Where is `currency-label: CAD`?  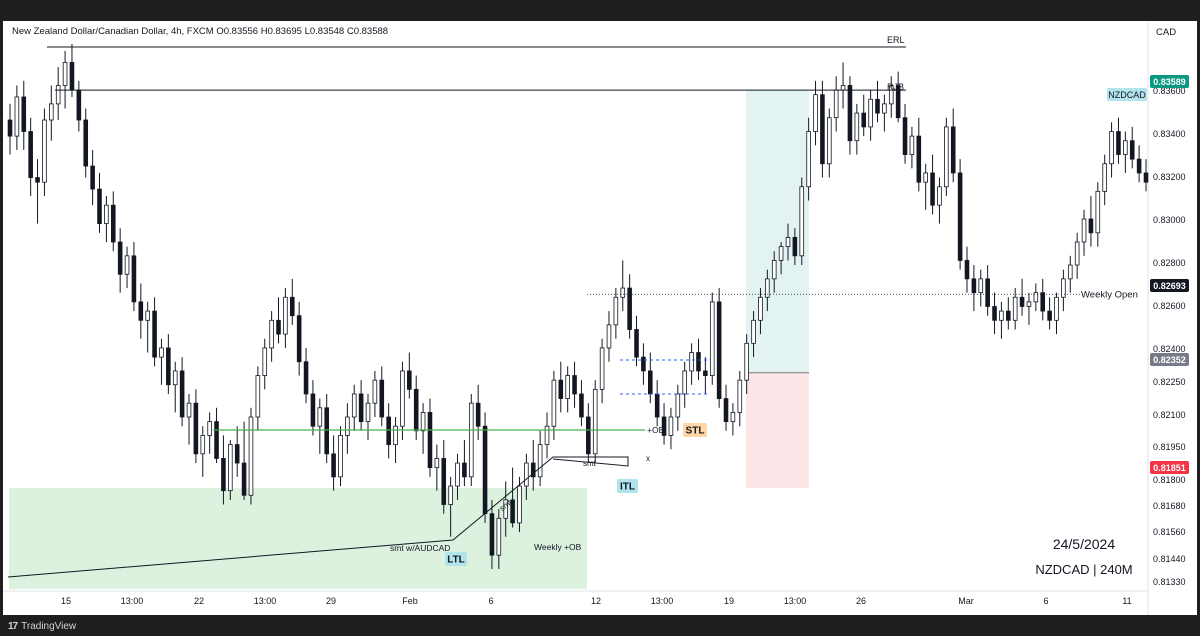 currency-label: CAD is located at coordinates (1166, 32).